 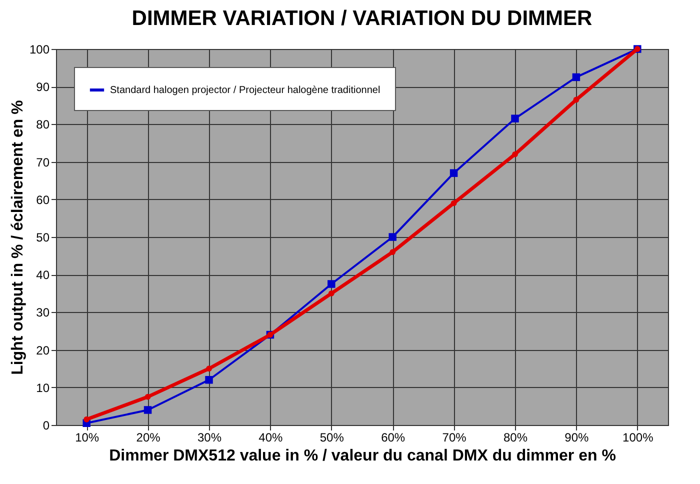 What do you see at coordinates (43, 125) in the screenshot?
I see `y-tick-label: 80` at bounding box center [43, 125].